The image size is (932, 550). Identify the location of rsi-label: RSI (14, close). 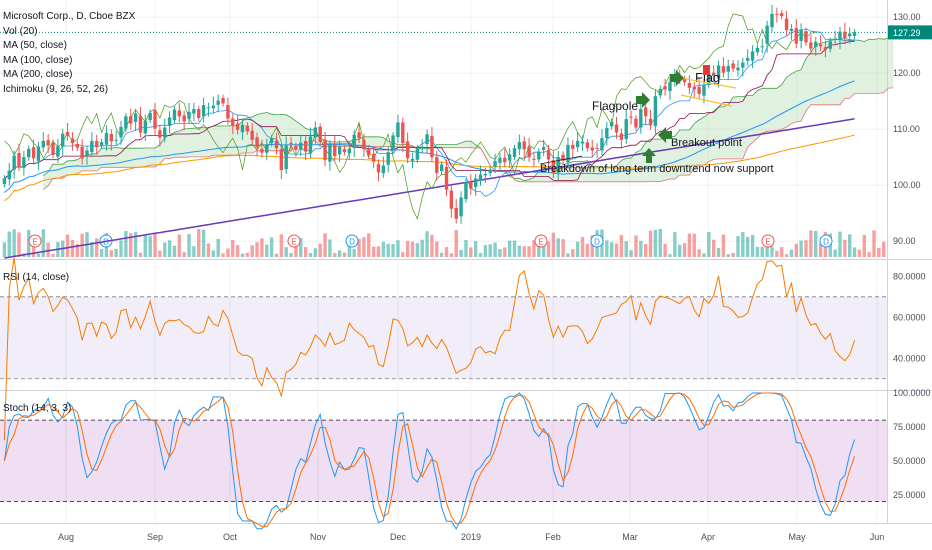
(36, 277).